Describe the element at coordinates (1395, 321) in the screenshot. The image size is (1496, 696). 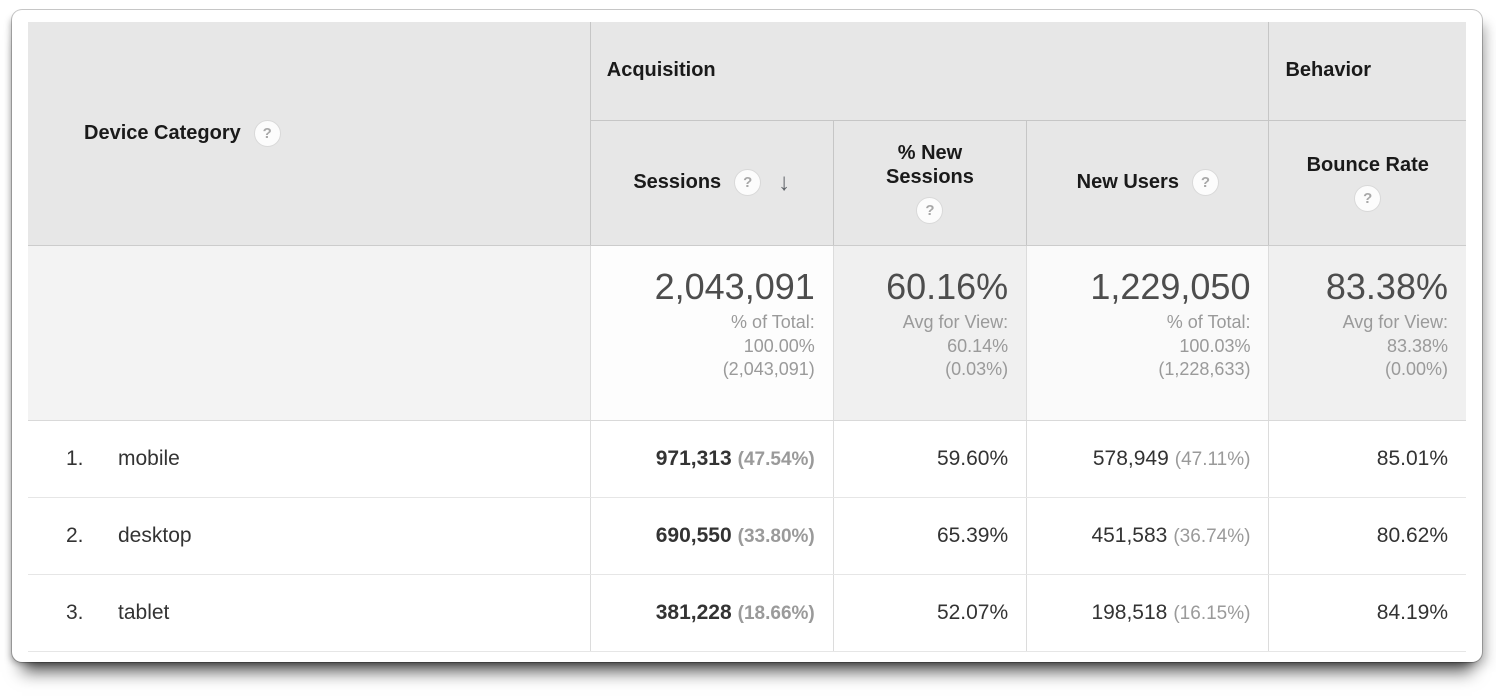
I see `summary-bounce-rate-caption: Avg for View:` at that location.